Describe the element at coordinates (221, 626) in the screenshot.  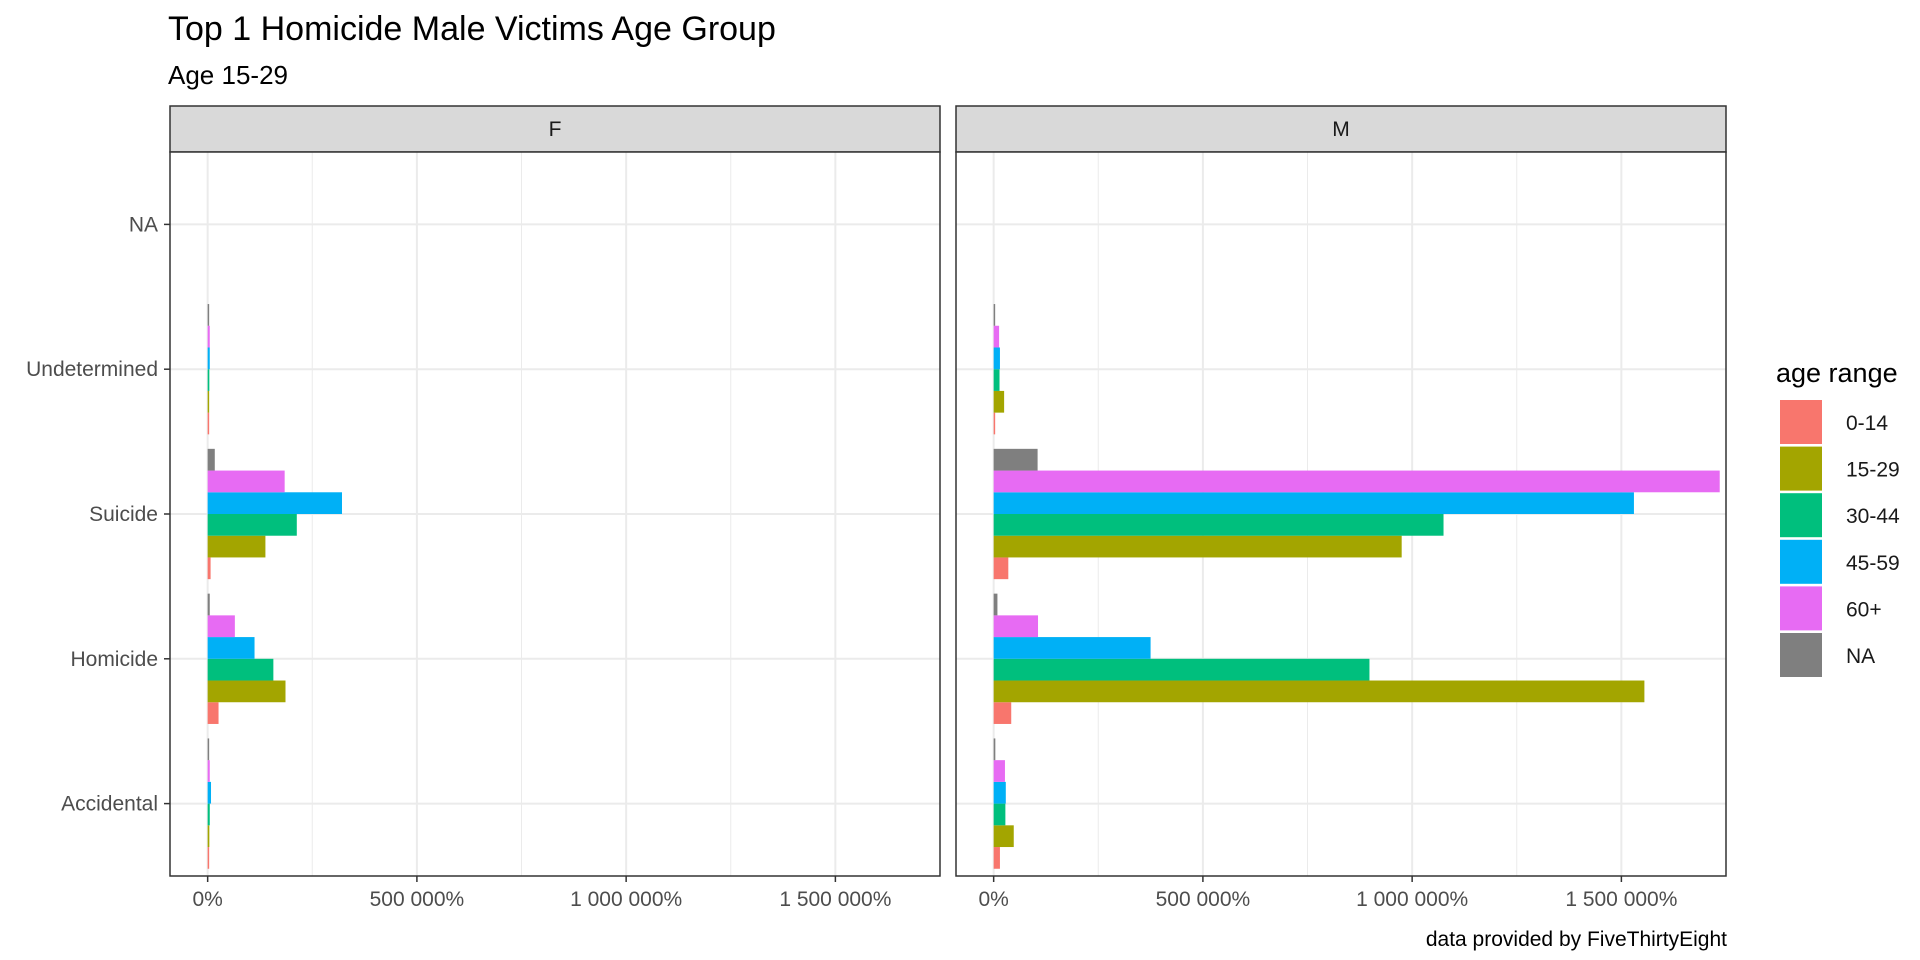
I see `bar-f-homicide-60plus` at that location.